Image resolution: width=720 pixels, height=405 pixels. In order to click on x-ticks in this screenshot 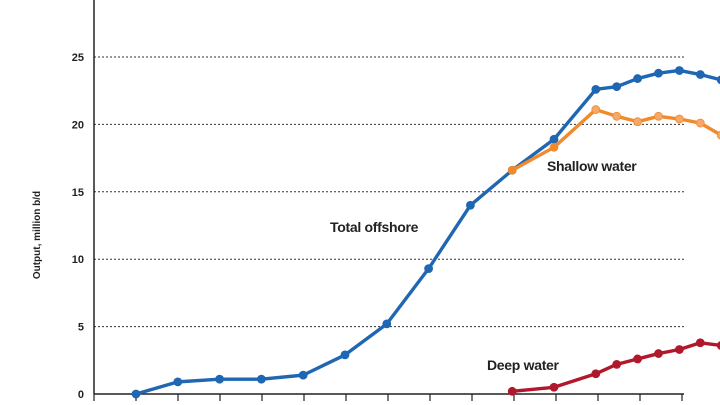, I will do `click(388, 397)`.